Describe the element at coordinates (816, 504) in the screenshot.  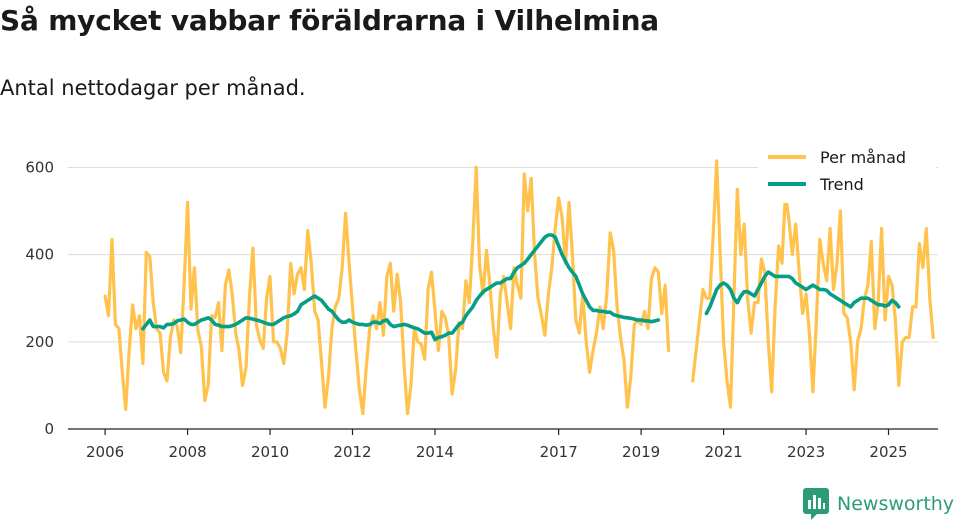
I see `bar-chart-speech-bubble-icon` at that location.